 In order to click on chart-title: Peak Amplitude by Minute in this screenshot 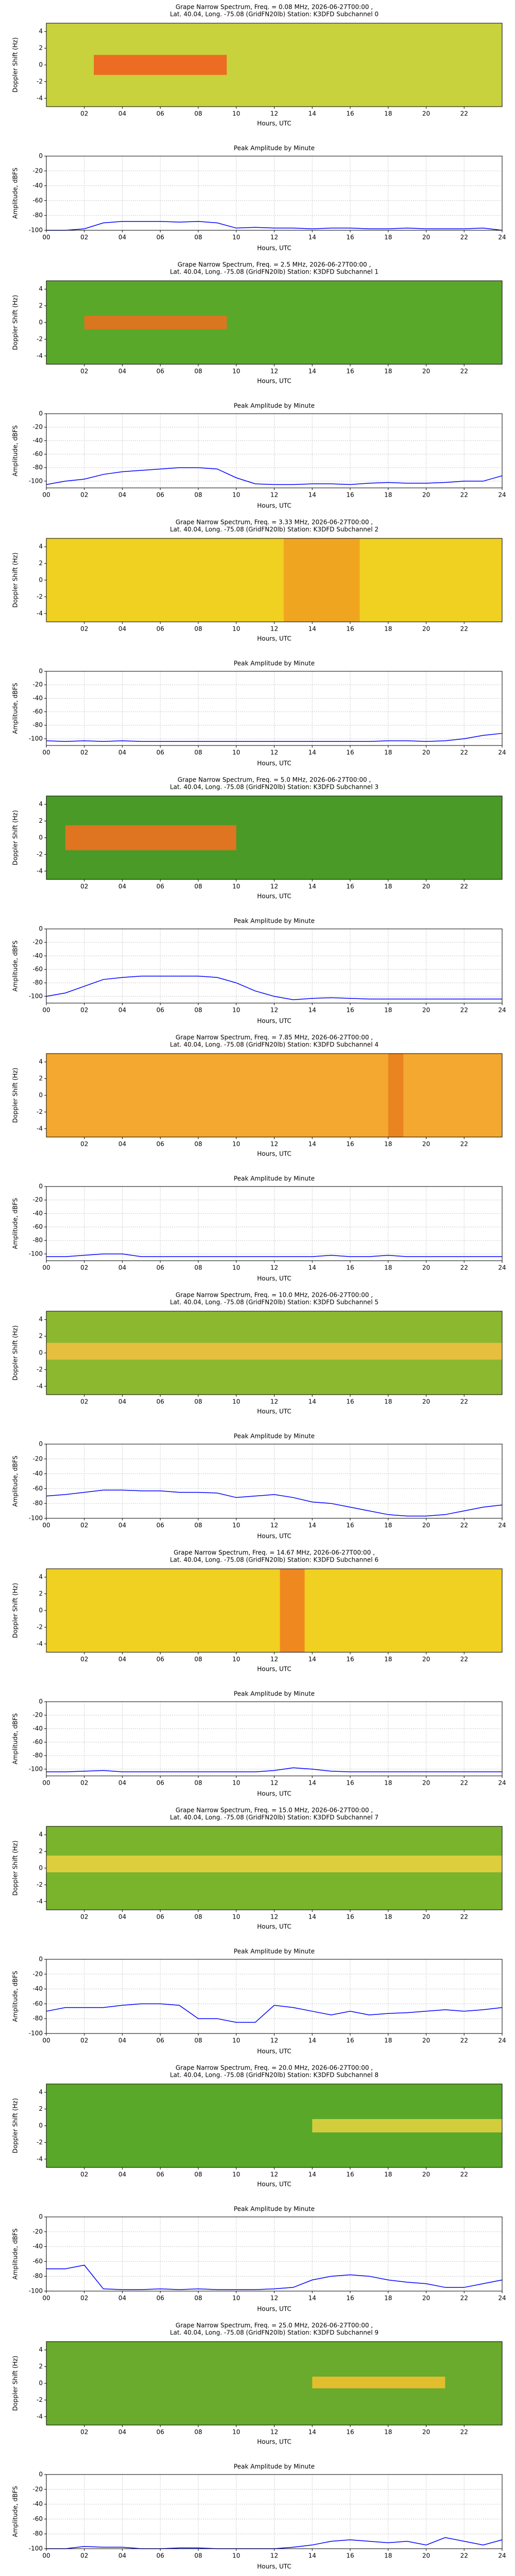, I will do `click(274, 1178)`.